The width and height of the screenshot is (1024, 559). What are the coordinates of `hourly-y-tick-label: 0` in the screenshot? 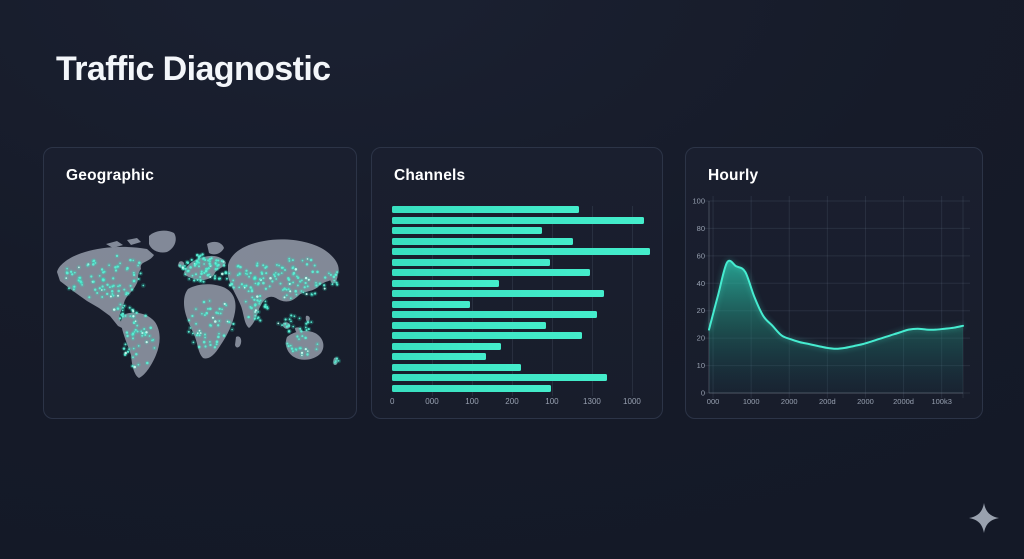 It's located at (703, 393).